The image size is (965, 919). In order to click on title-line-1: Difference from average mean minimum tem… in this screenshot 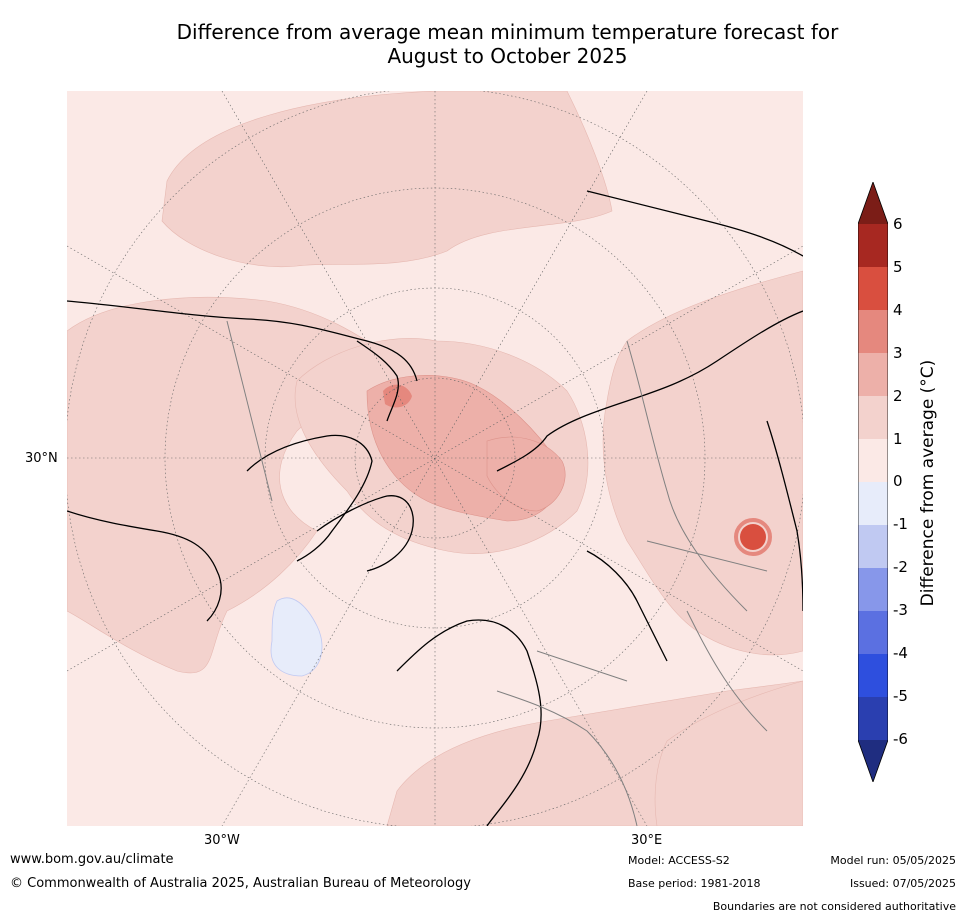, I will do `click(507, 32)`.